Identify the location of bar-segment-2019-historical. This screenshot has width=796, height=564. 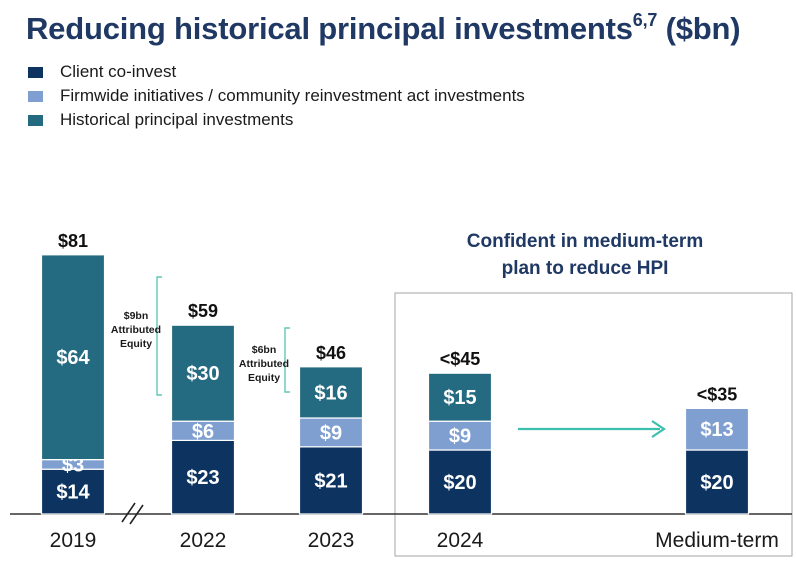
(73, 357).